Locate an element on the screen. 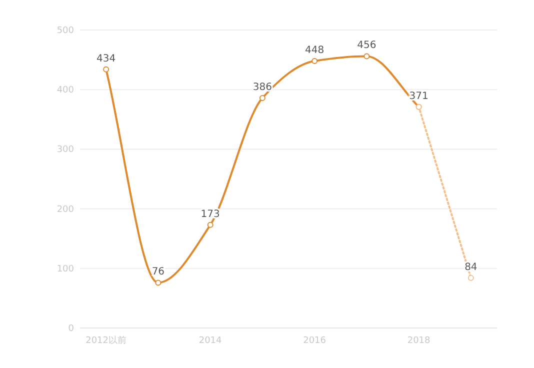 Image resolution: width=534 pixels, height=368 pixels. data-label: 84 is located at coordinates (471, 267).